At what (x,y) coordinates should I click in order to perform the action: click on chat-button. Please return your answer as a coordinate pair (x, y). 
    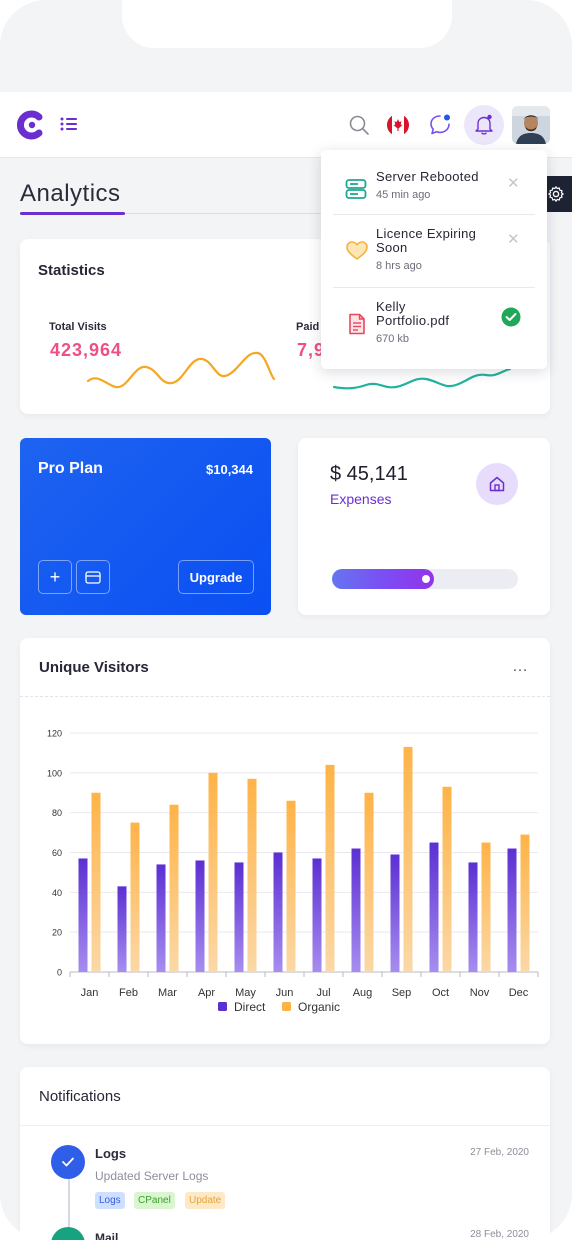
    Looking at the image, I should click on (440, 125).